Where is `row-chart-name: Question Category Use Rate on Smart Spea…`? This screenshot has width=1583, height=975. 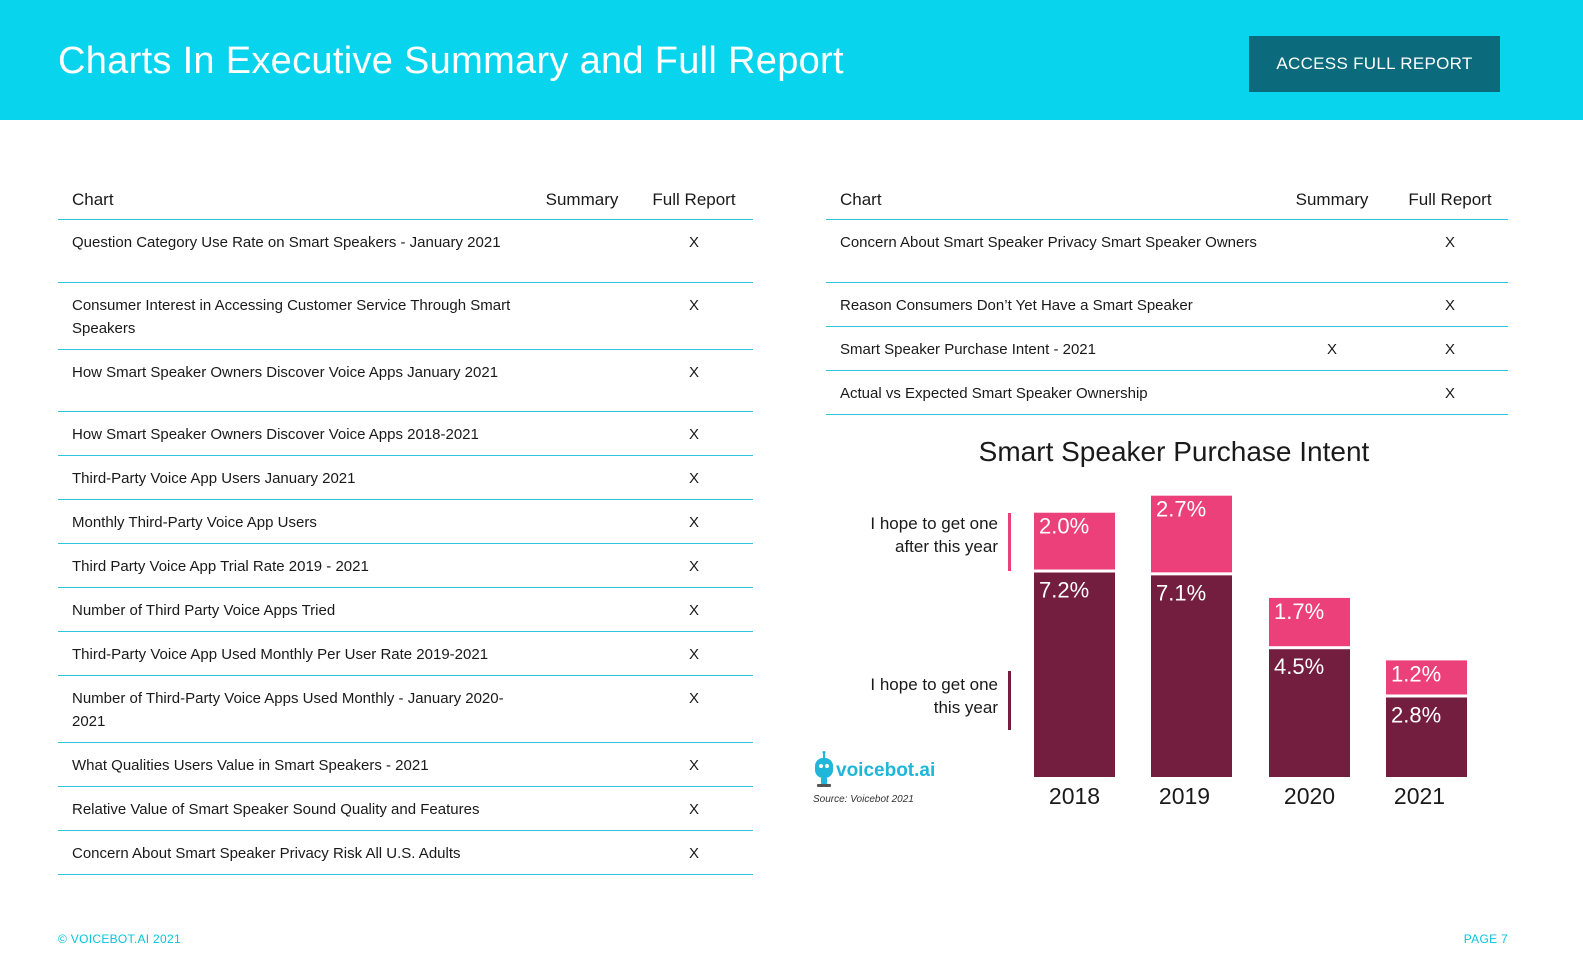 row-chart-name: Question Category Use Rate on Smart Spea… is located at coordinates (293, 251).